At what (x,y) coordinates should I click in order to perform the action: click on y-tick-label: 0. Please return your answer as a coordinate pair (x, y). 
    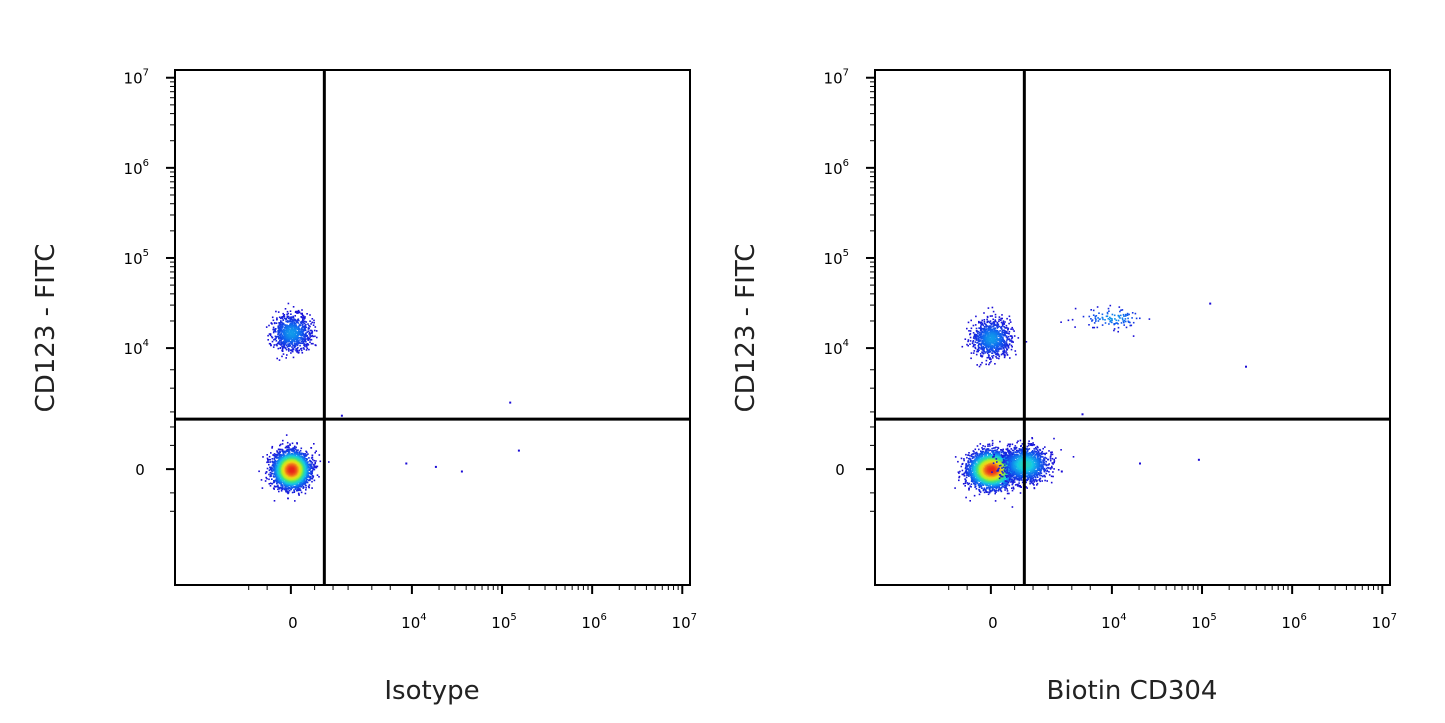
    Looking at the image, I should click on (140, 470).